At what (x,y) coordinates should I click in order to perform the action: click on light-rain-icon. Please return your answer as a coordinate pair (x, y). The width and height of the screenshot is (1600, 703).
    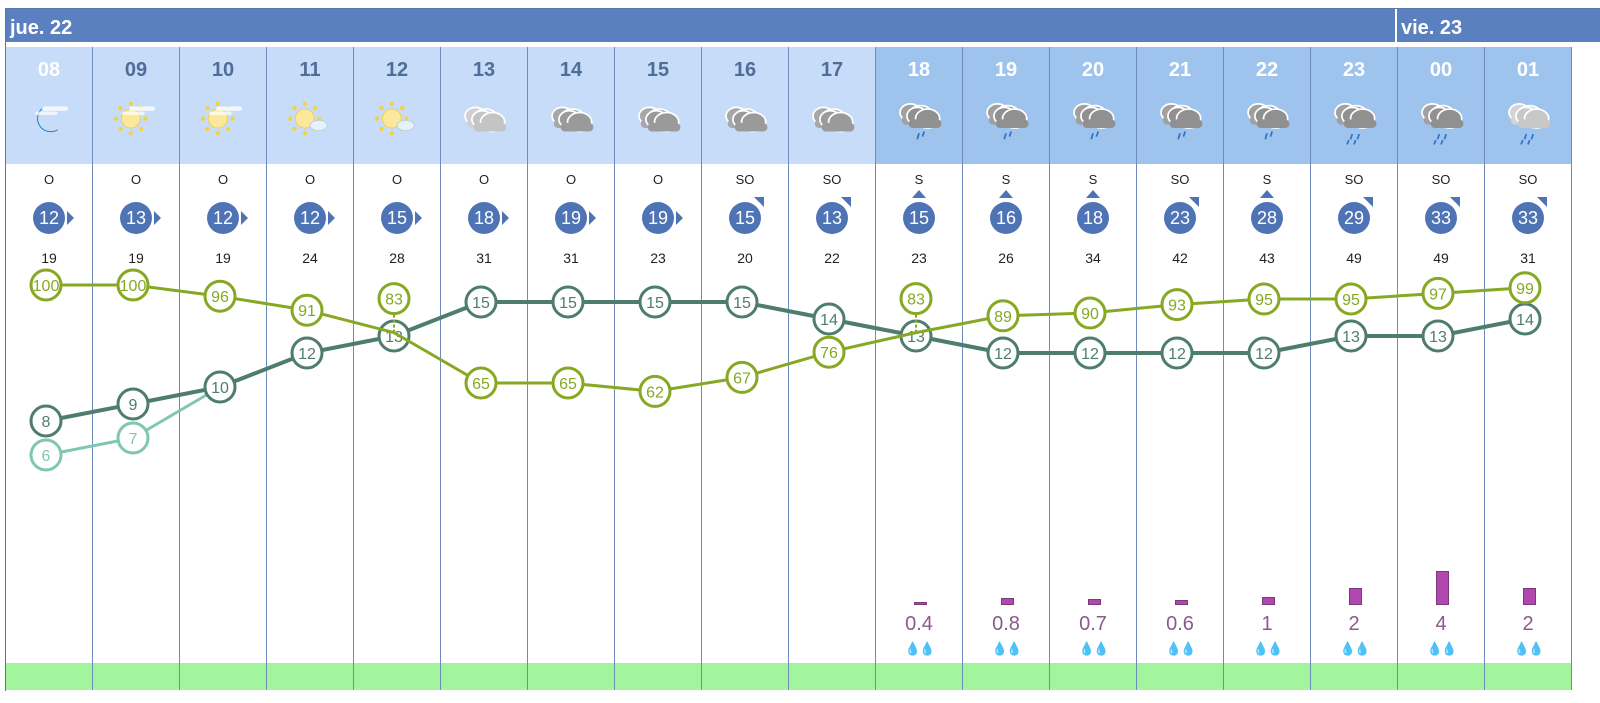
    Looking at the image, I should click on (1529, 124).